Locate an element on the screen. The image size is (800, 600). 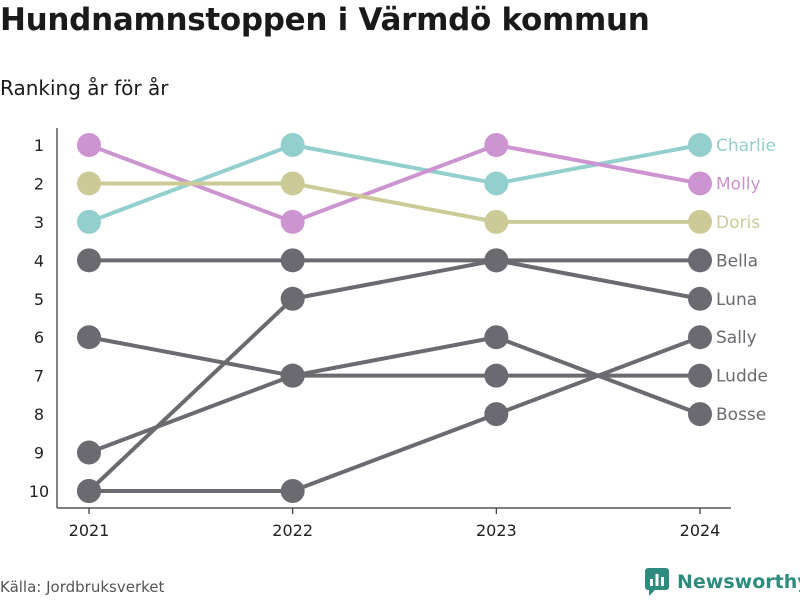
y-tick-label: 3 is located at coordinates (39, 222).